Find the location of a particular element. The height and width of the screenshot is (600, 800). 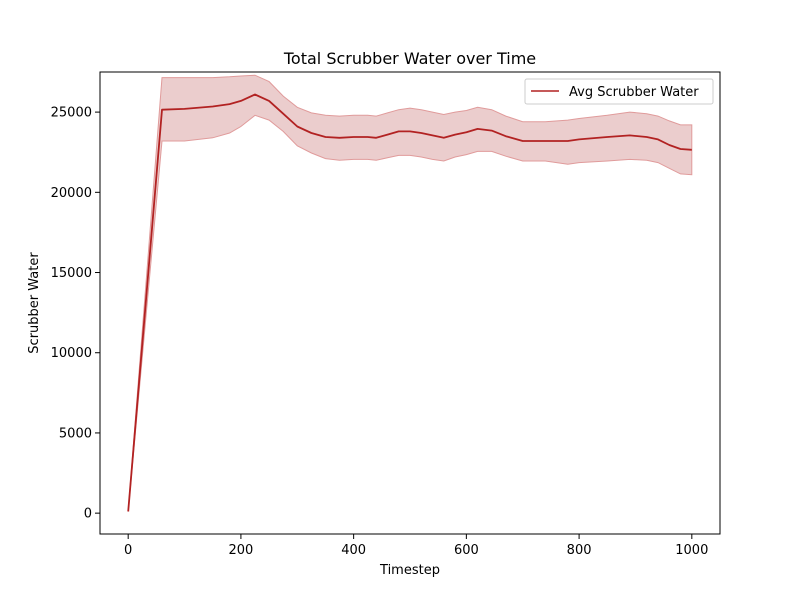

chart-title: Total Scrubber Water over Time is located at coordinates (409, 58).